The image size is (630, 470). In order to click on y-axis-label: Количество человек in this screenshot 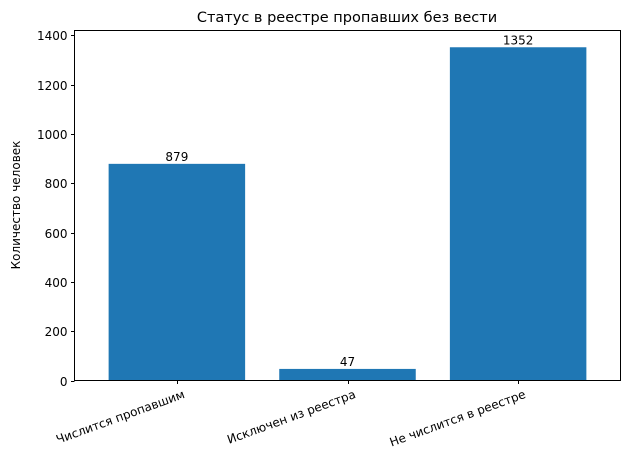, I will do `click(16, 205)`.